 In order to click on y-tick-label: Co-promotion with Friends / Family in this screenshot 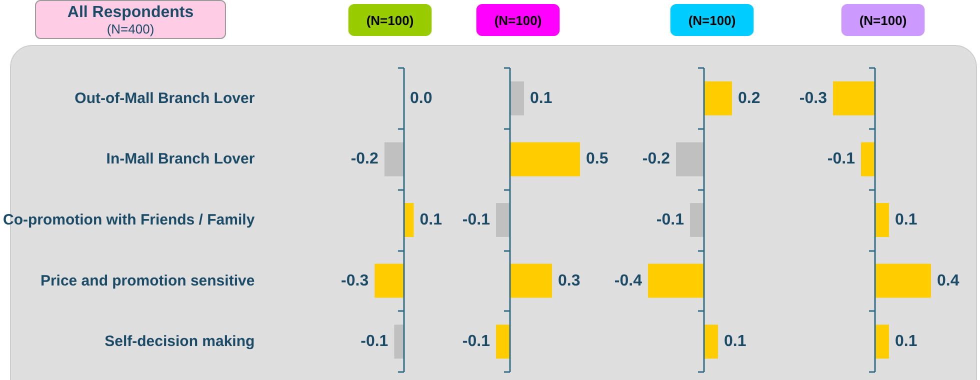, I will do `click(129, 220)`.